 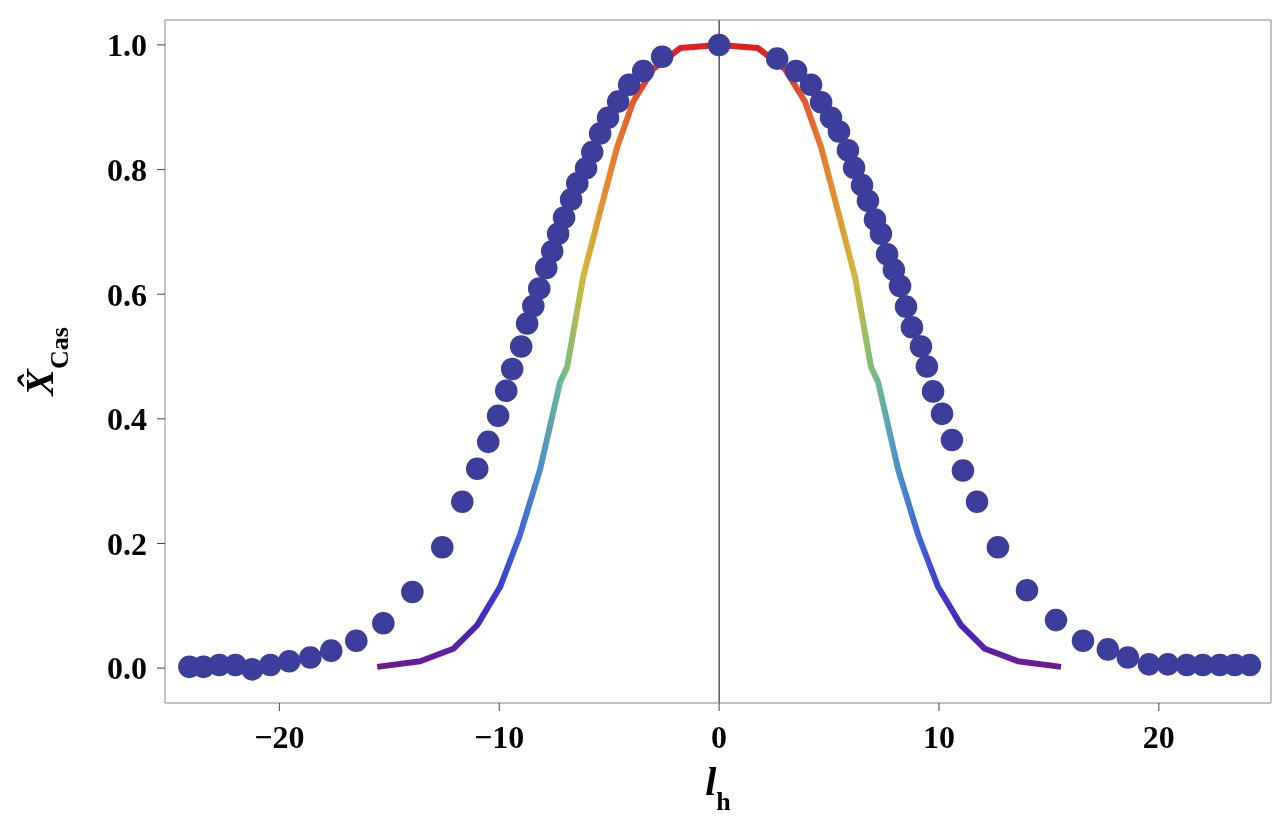 I want to click on y-tick-label: 0.4, so click(x=127, y=419).